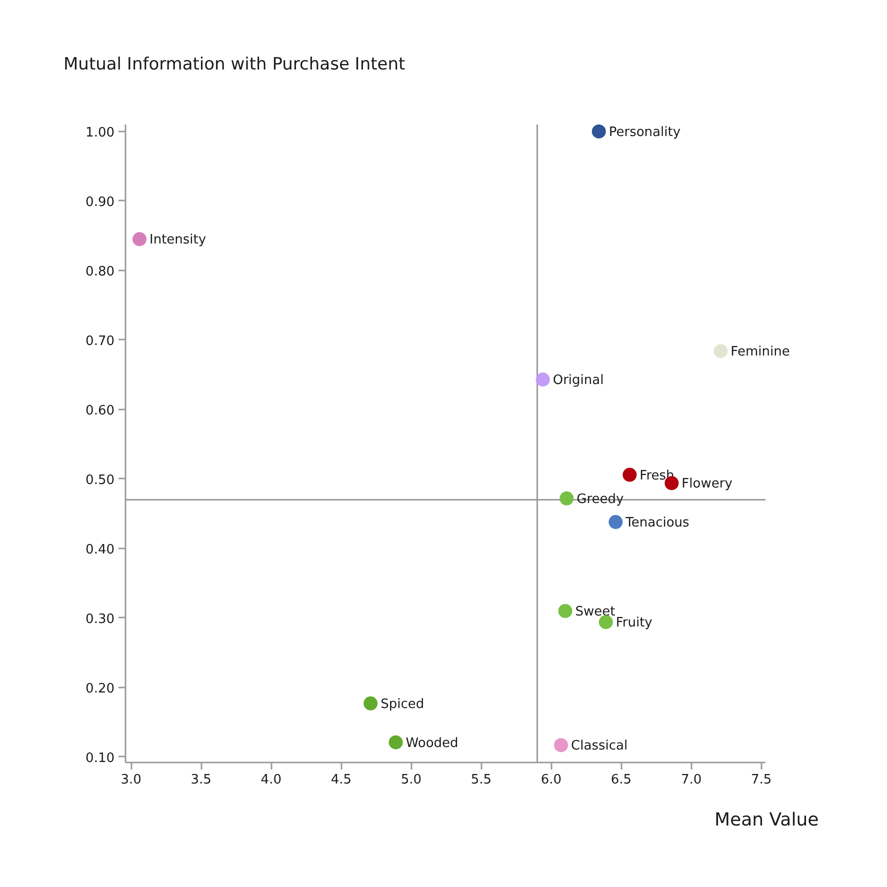 Image resolution: width=887 pixels, height=887 pixels. I want to click on series-label: Wooded, so click(432, 743).